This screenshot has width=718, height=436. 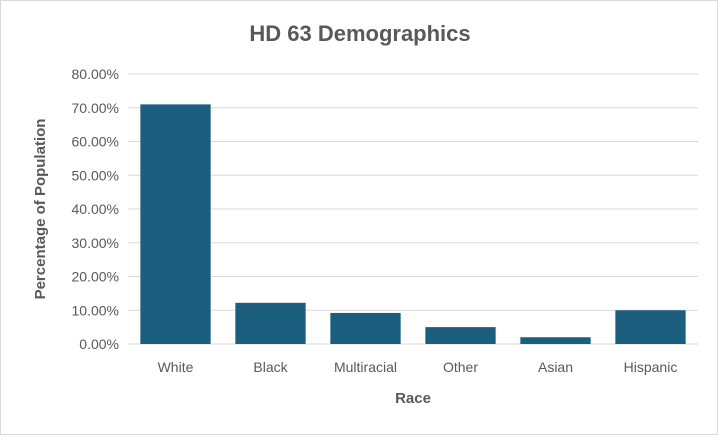 What do you see at coordinates (270, 367) in the screenshot?
I see `x-tick-label: Black` at bounding box center [270, 367].